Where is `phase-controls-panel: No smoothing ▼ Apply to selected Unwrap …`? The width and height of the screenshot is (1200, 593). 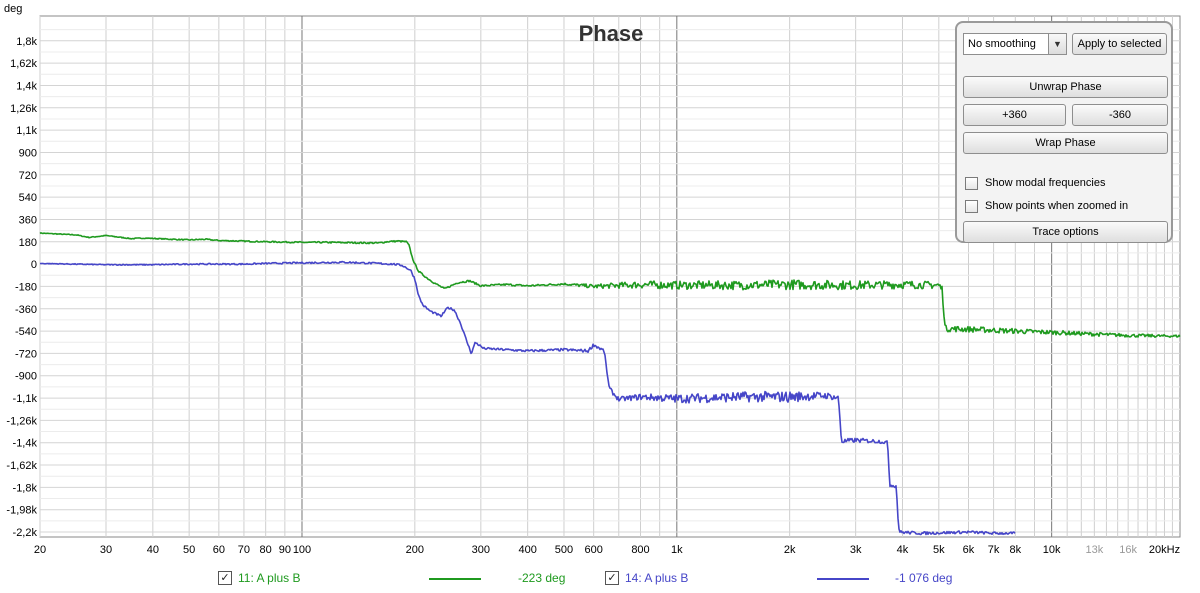
phase-controls-panel: No smoothing ▼ Apply to selected Unwrap … is located at coordinates (1064, 132).